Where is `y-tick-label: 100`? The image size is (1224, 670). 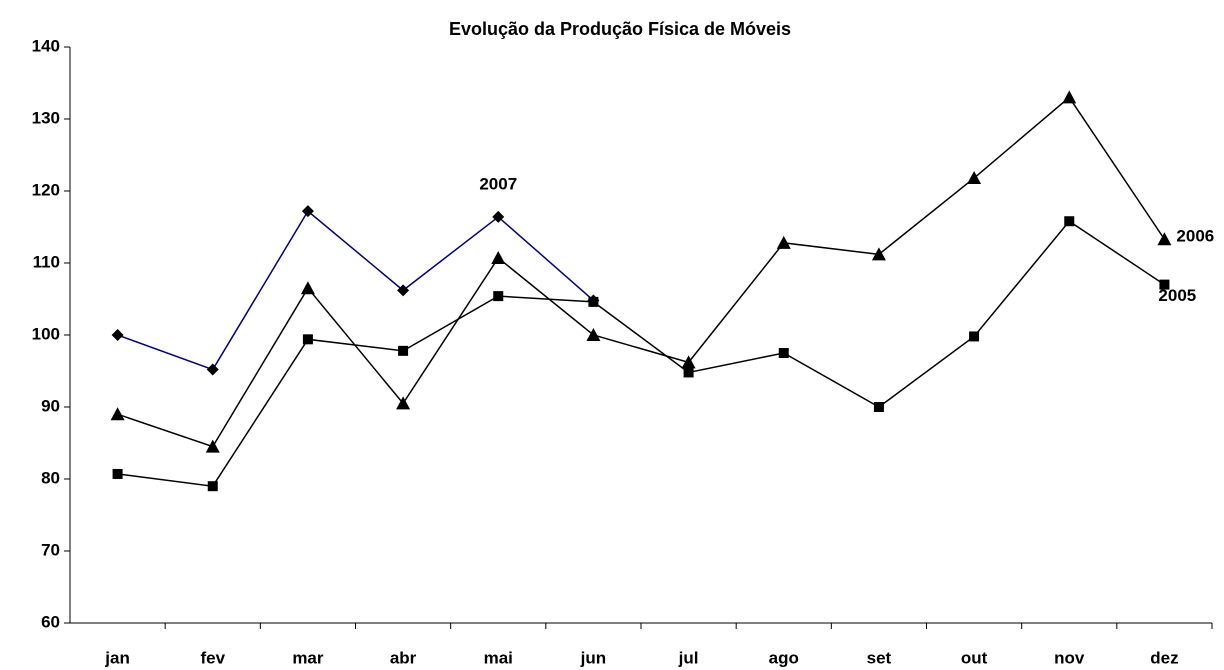 y-tick-label: 100 is located at coordinates (46, 333).